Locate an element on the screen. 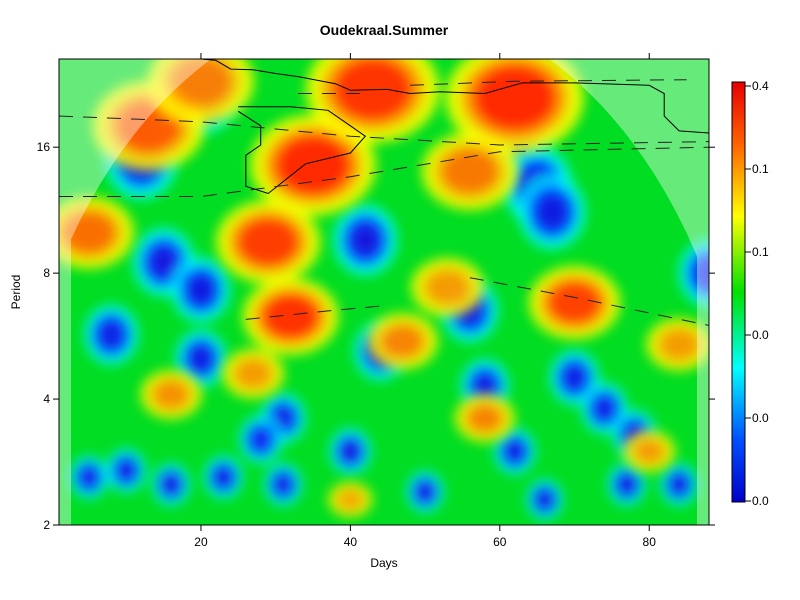 Image resolution: width=800 pixels, height=600 pixels. colorbar is located at coordinates (738, 292).